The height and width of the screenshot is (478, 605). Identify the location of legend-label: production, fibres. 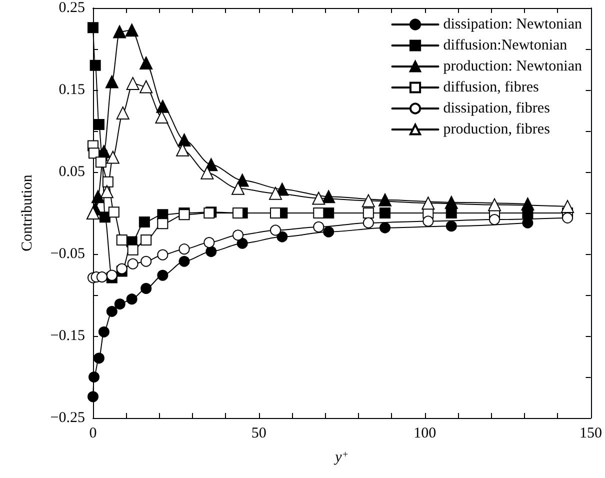
(496, 130).